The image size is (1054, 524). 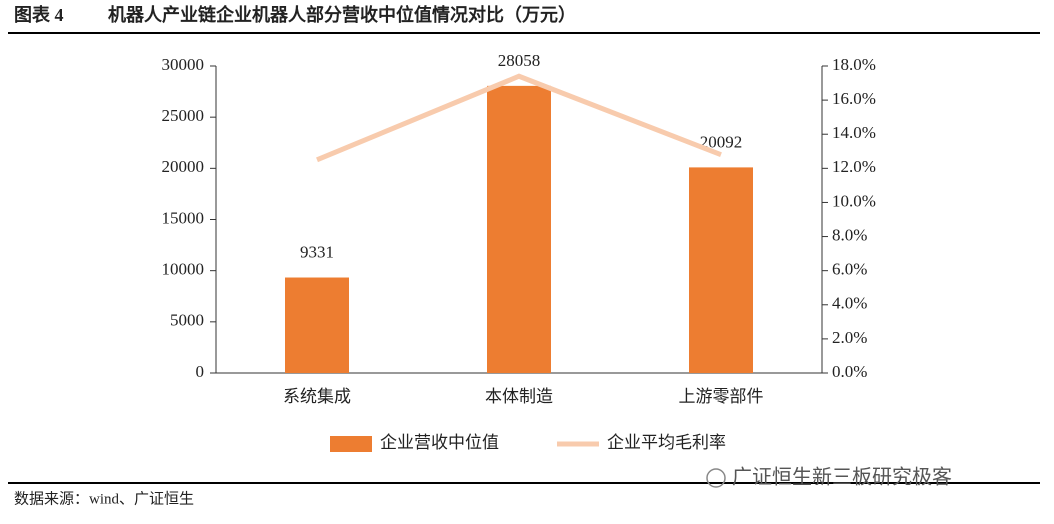 I want to click on y2-tick-label: 6.0%, so click(x=849, y=269).